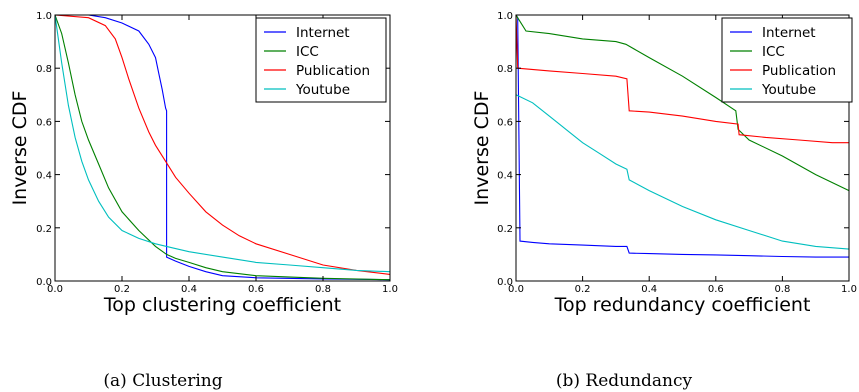 The image size is (859, 392). I want to click on chart-caption: (b) Redundancy, so click(624, 381).